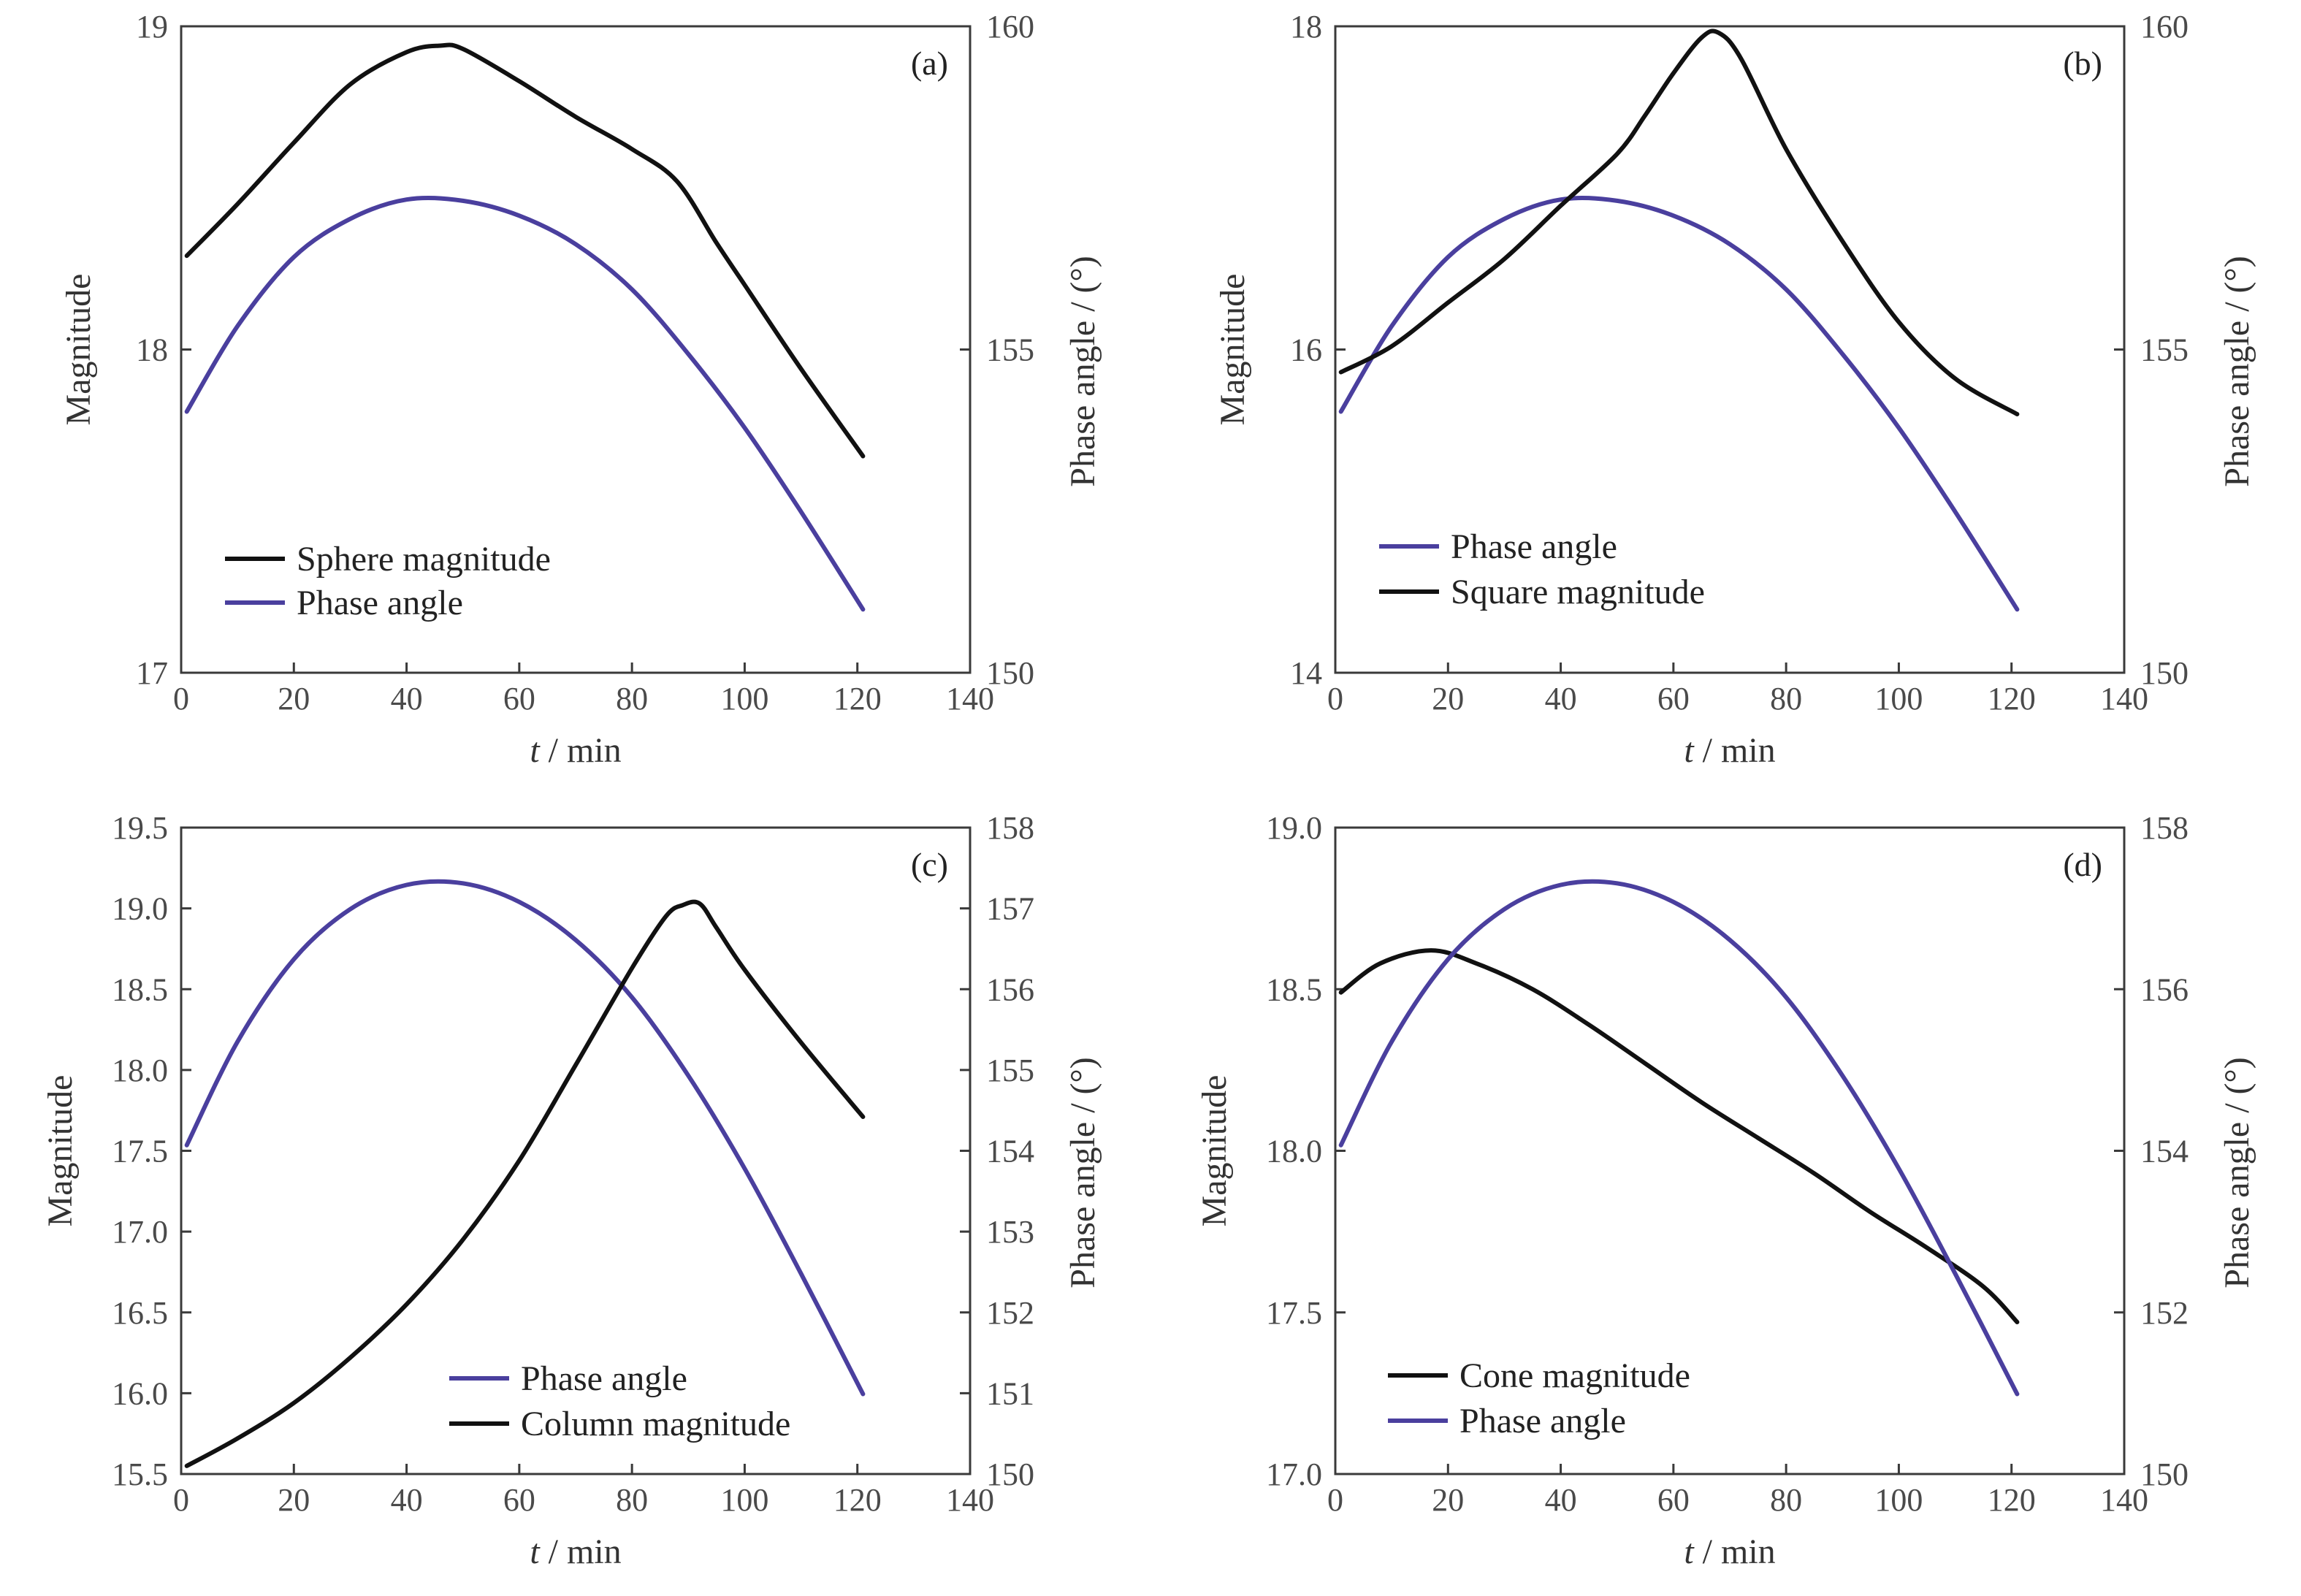 This screenshot has height=1596, width=2301. Describe the element at coordinates (1010, 1232) in the screenshot. I see `y-right-tick-label: 153` at that location.